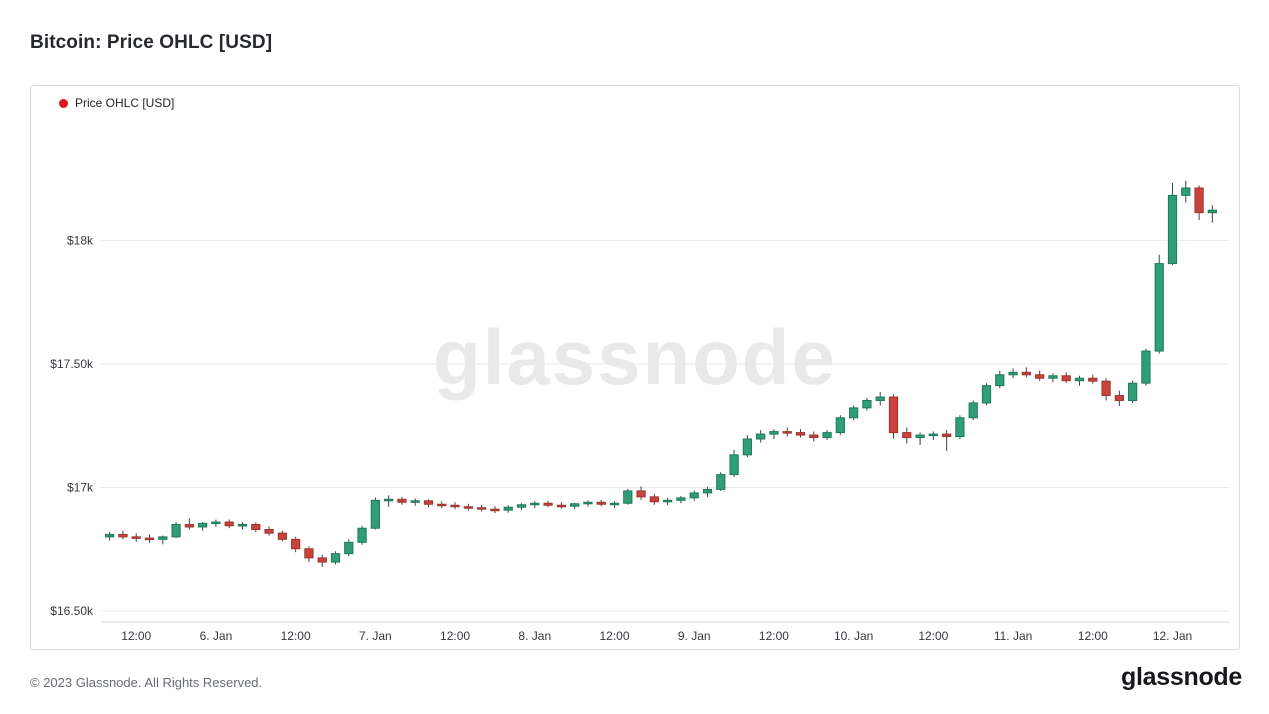 Image resolution: width=1269 pixels, height=714 pixels. Describe the element at coordinates (125, 103) in the screenshot. I see `legend-label: Price OHLC [USD]` at that location.